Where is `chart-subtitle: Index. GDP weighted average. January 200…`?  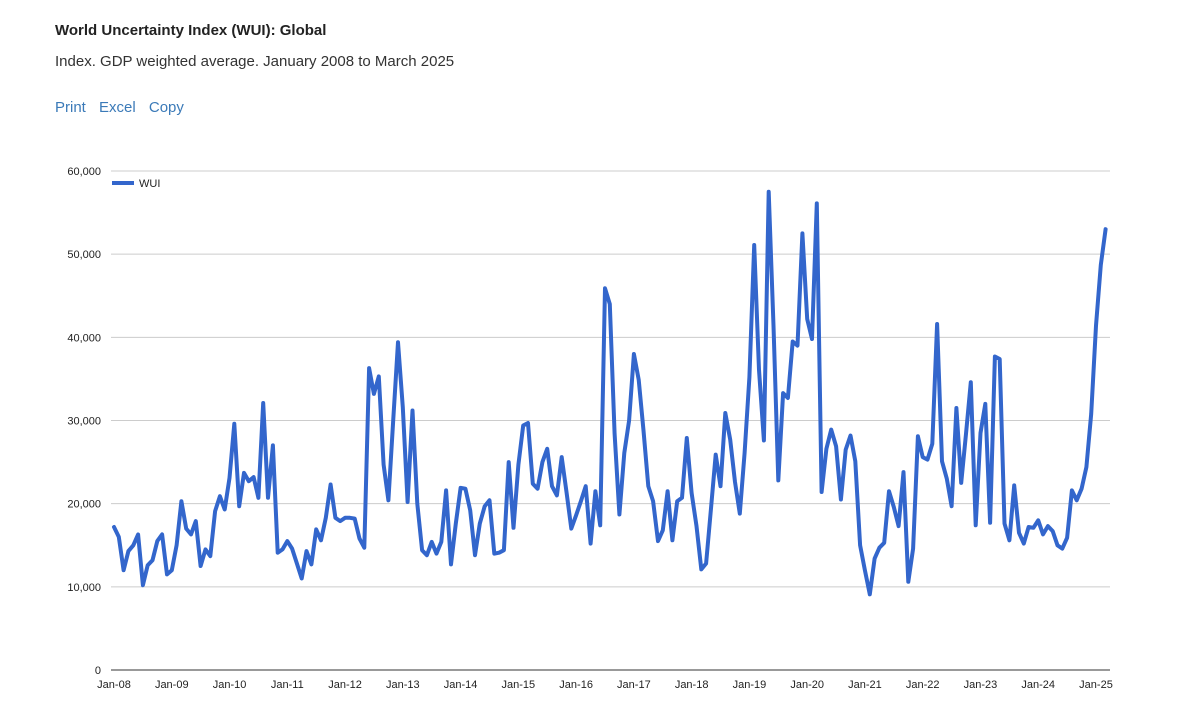
chart-subtitle: Index. GDP weighted average. January 200… is located at coordinates (255, 61).